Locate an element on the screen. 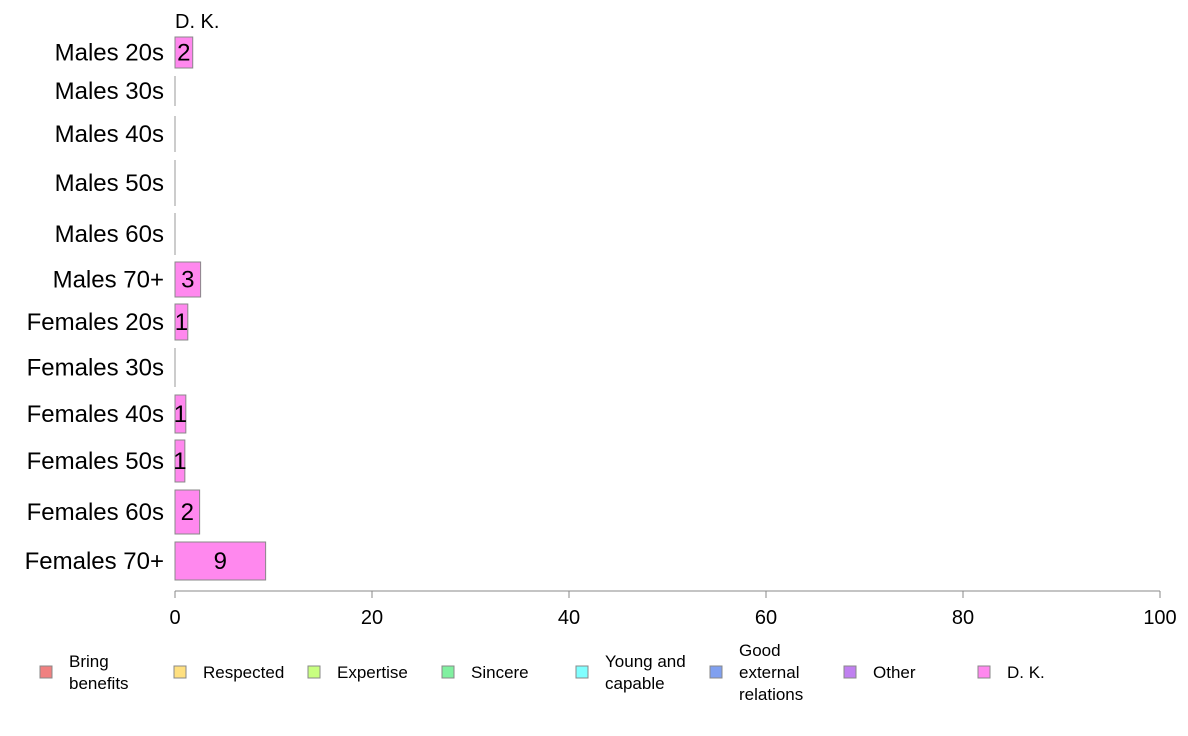 This screenshot has height=736, width=1188. x-tick-label: 60 is located at coordinates (766, 618).